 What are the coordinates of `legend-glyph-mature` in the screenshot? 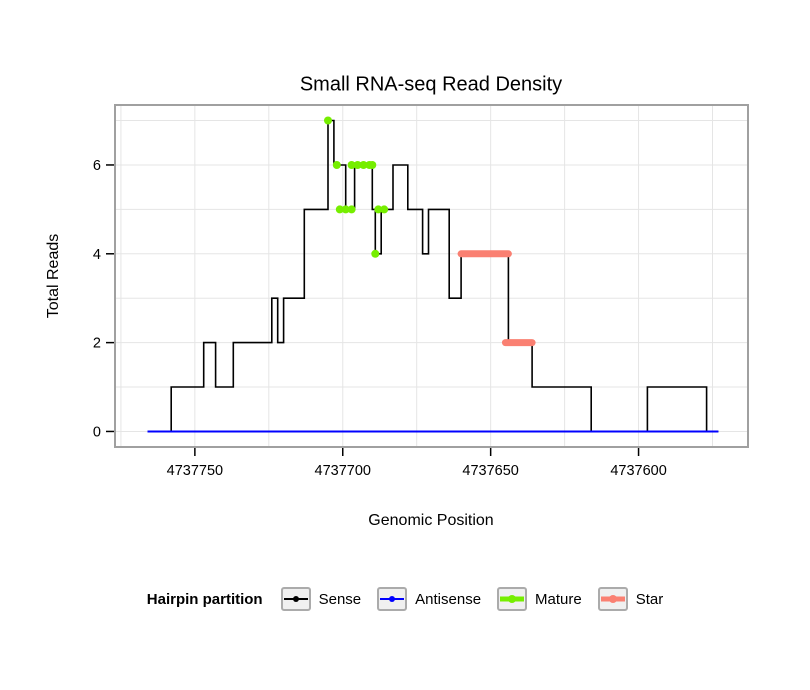 It's located at (512, 599).